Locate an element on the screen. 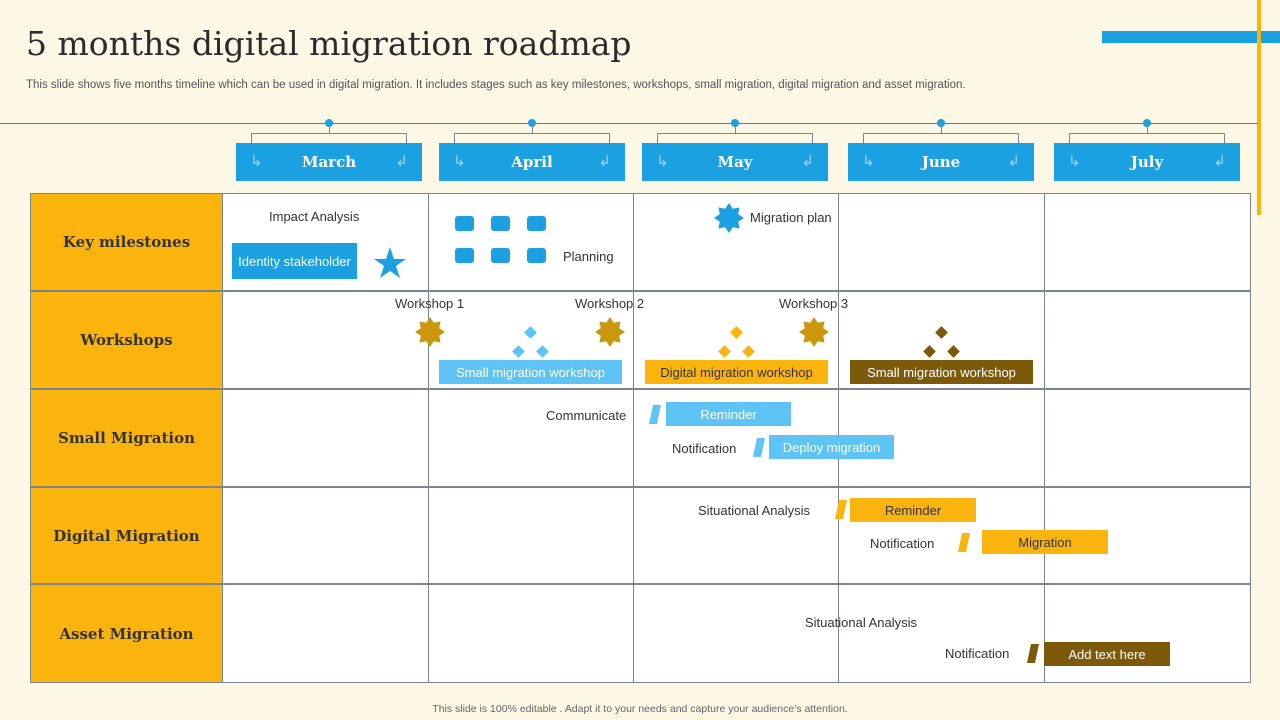  star-icon is located at coordinates (390, 262).